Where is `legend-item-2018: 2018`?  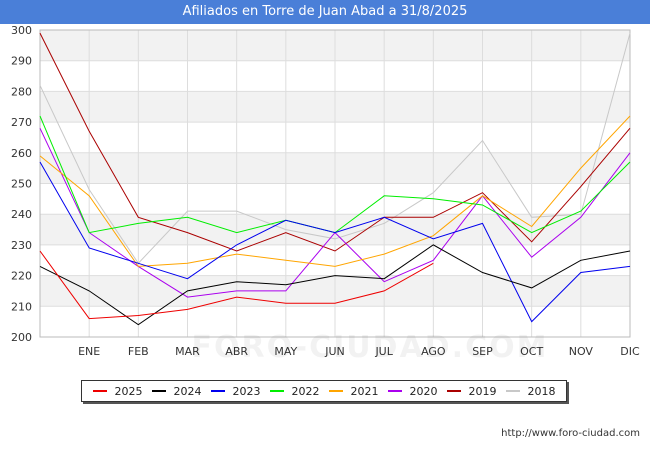 legend-item-2018: 2018 is located at coordinates (530, 391).